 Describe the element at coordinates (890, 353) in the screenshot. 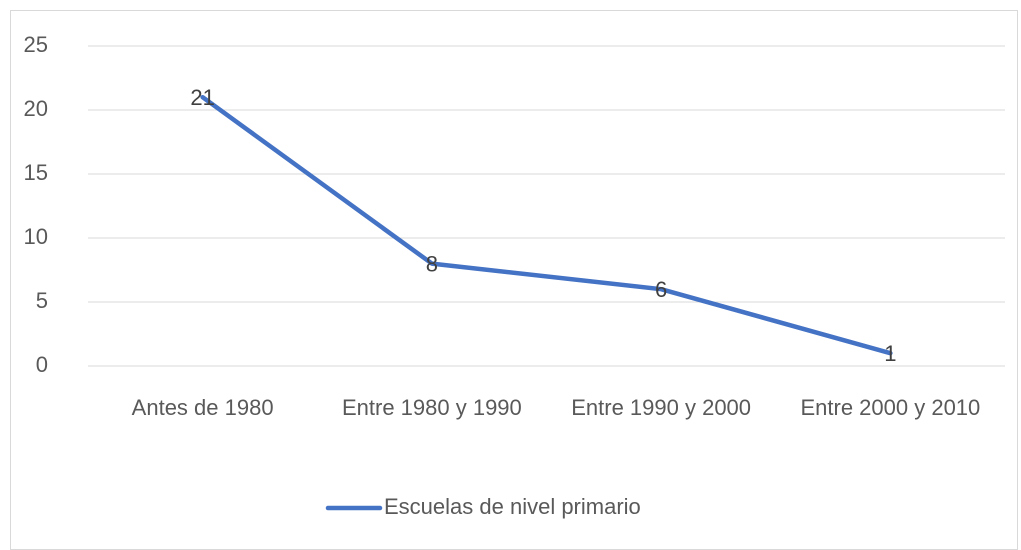

I see `data-label: 1` at that location.